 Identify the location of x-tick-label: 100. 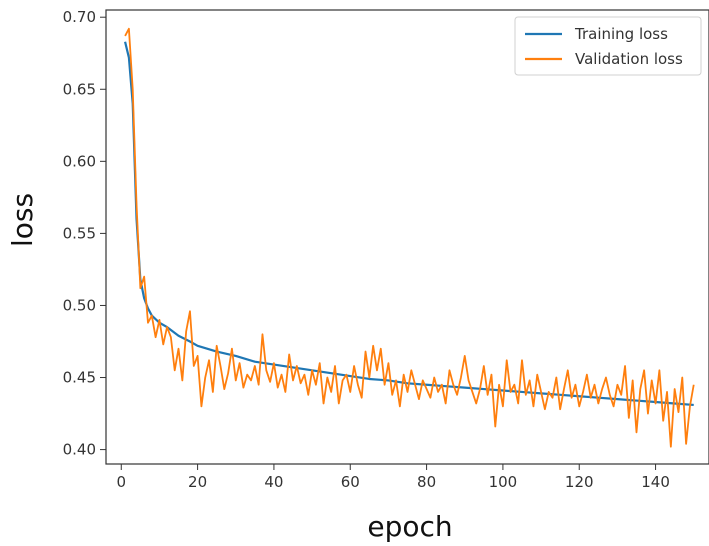
(503, 482).